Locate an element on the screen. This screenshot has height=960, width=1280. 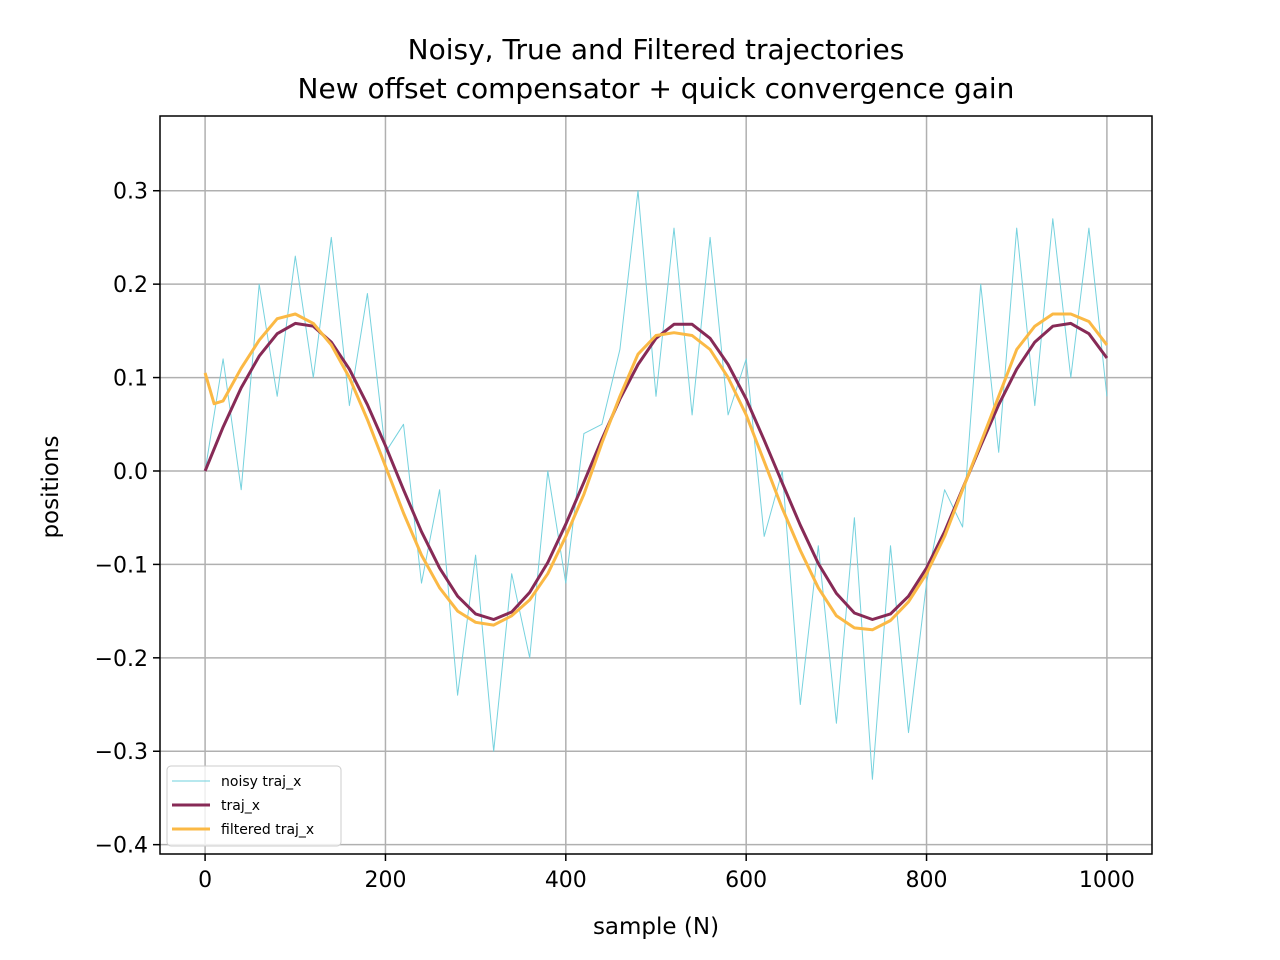
legend-traj-x: traj_x is located at coordinates (216, 806).